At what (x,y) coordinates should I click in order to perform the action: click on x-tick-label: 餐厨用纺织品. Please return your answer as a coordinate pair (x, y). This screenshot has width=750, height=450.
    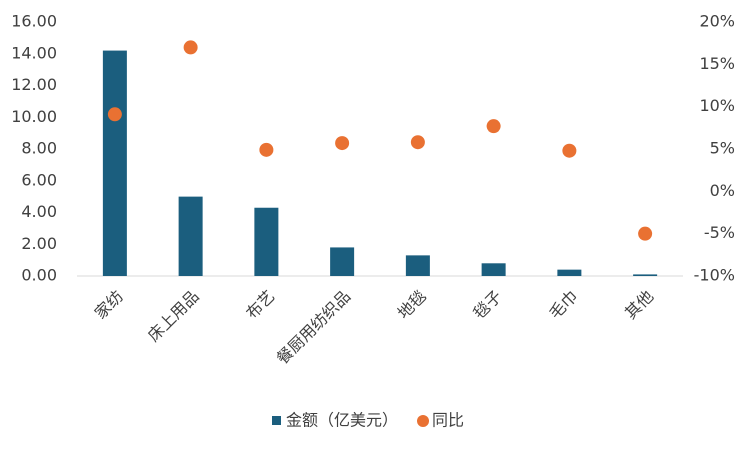
    Looking at the image, I should click on (313, 327).